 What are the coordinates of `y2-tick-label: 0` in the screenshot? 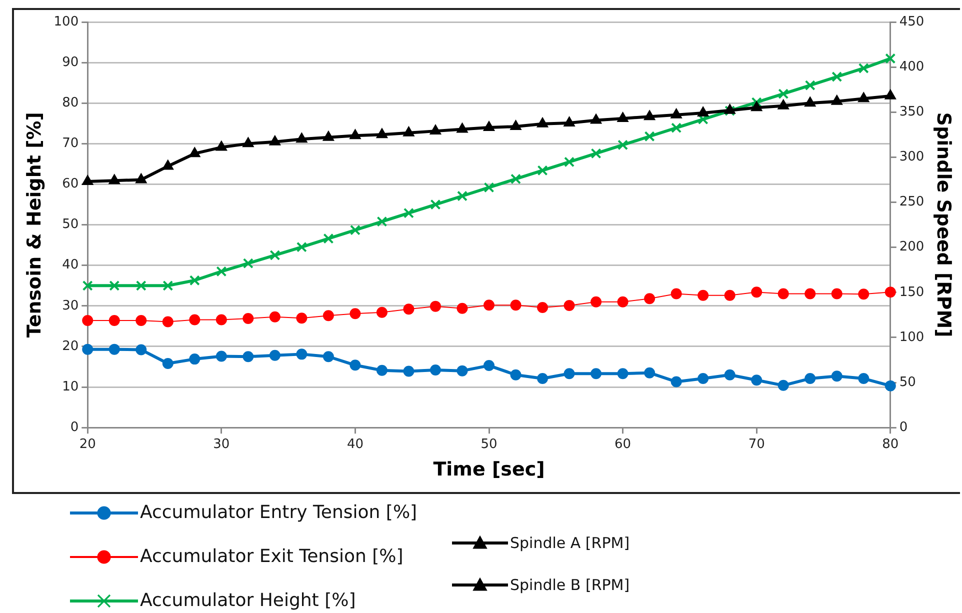 It's located at (903, 427).